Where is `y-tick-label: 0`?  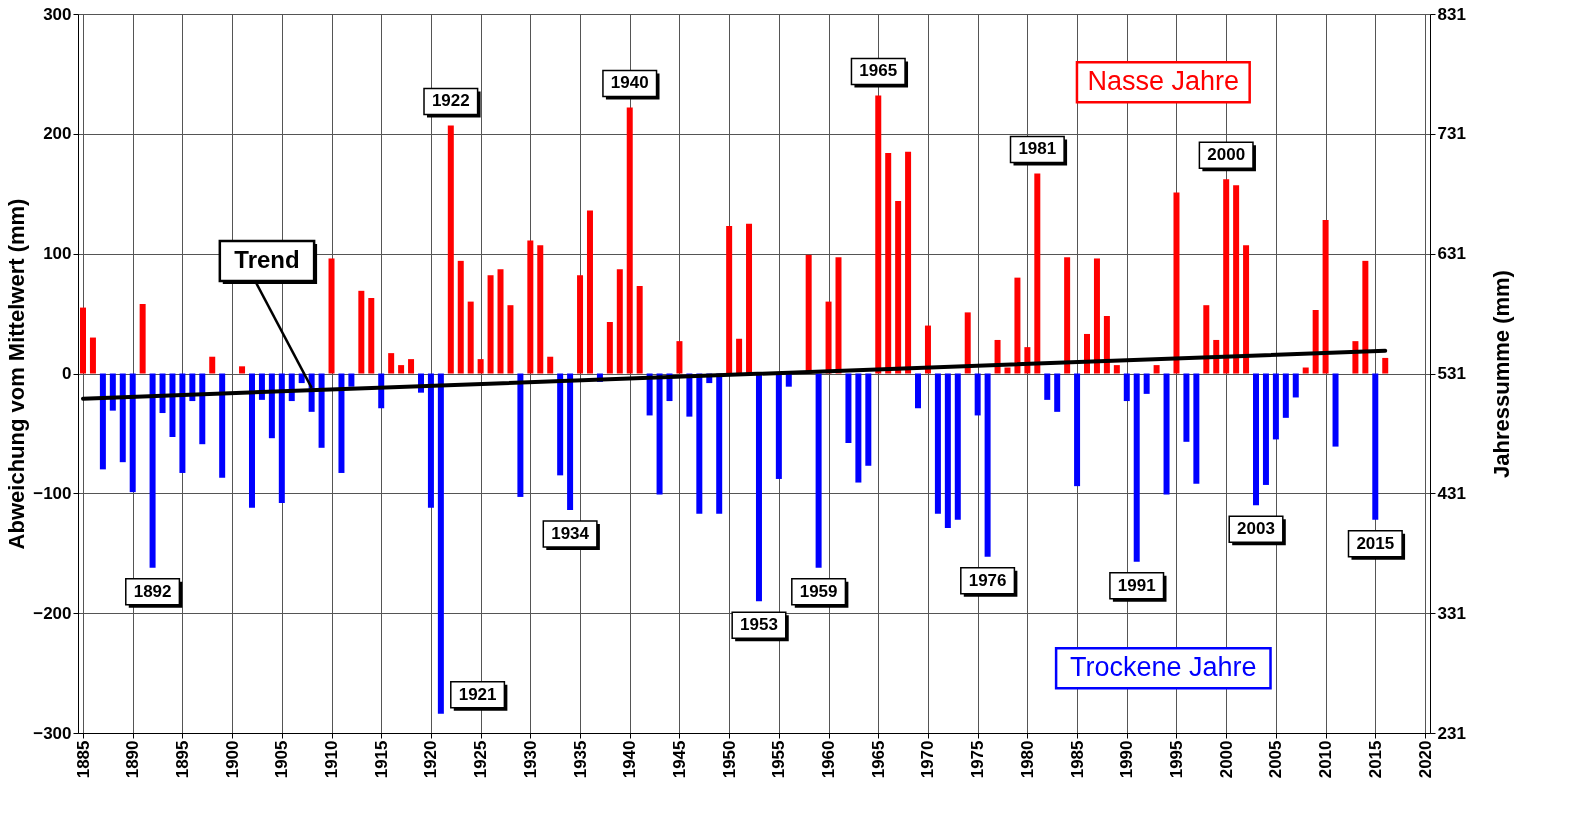 y-tick-label: 0 is located at coordinates (67, 373).